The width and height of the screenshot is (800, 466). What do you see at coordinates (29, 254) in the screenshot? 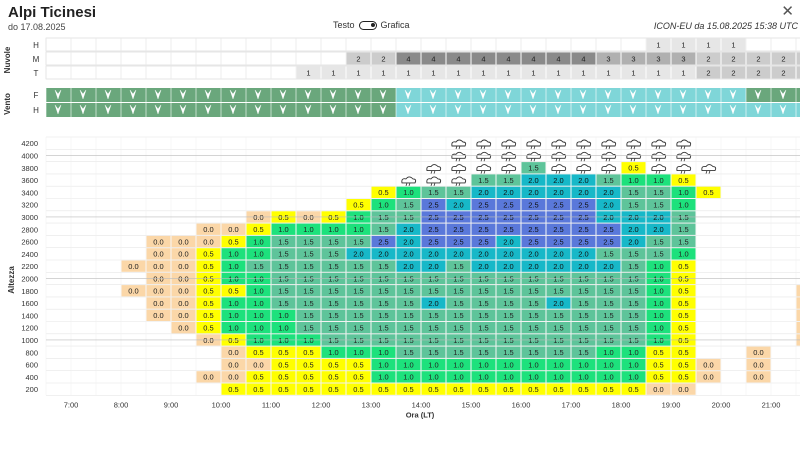
I see `altitude-tick-label: 2400` at bounding box center [29, 254].